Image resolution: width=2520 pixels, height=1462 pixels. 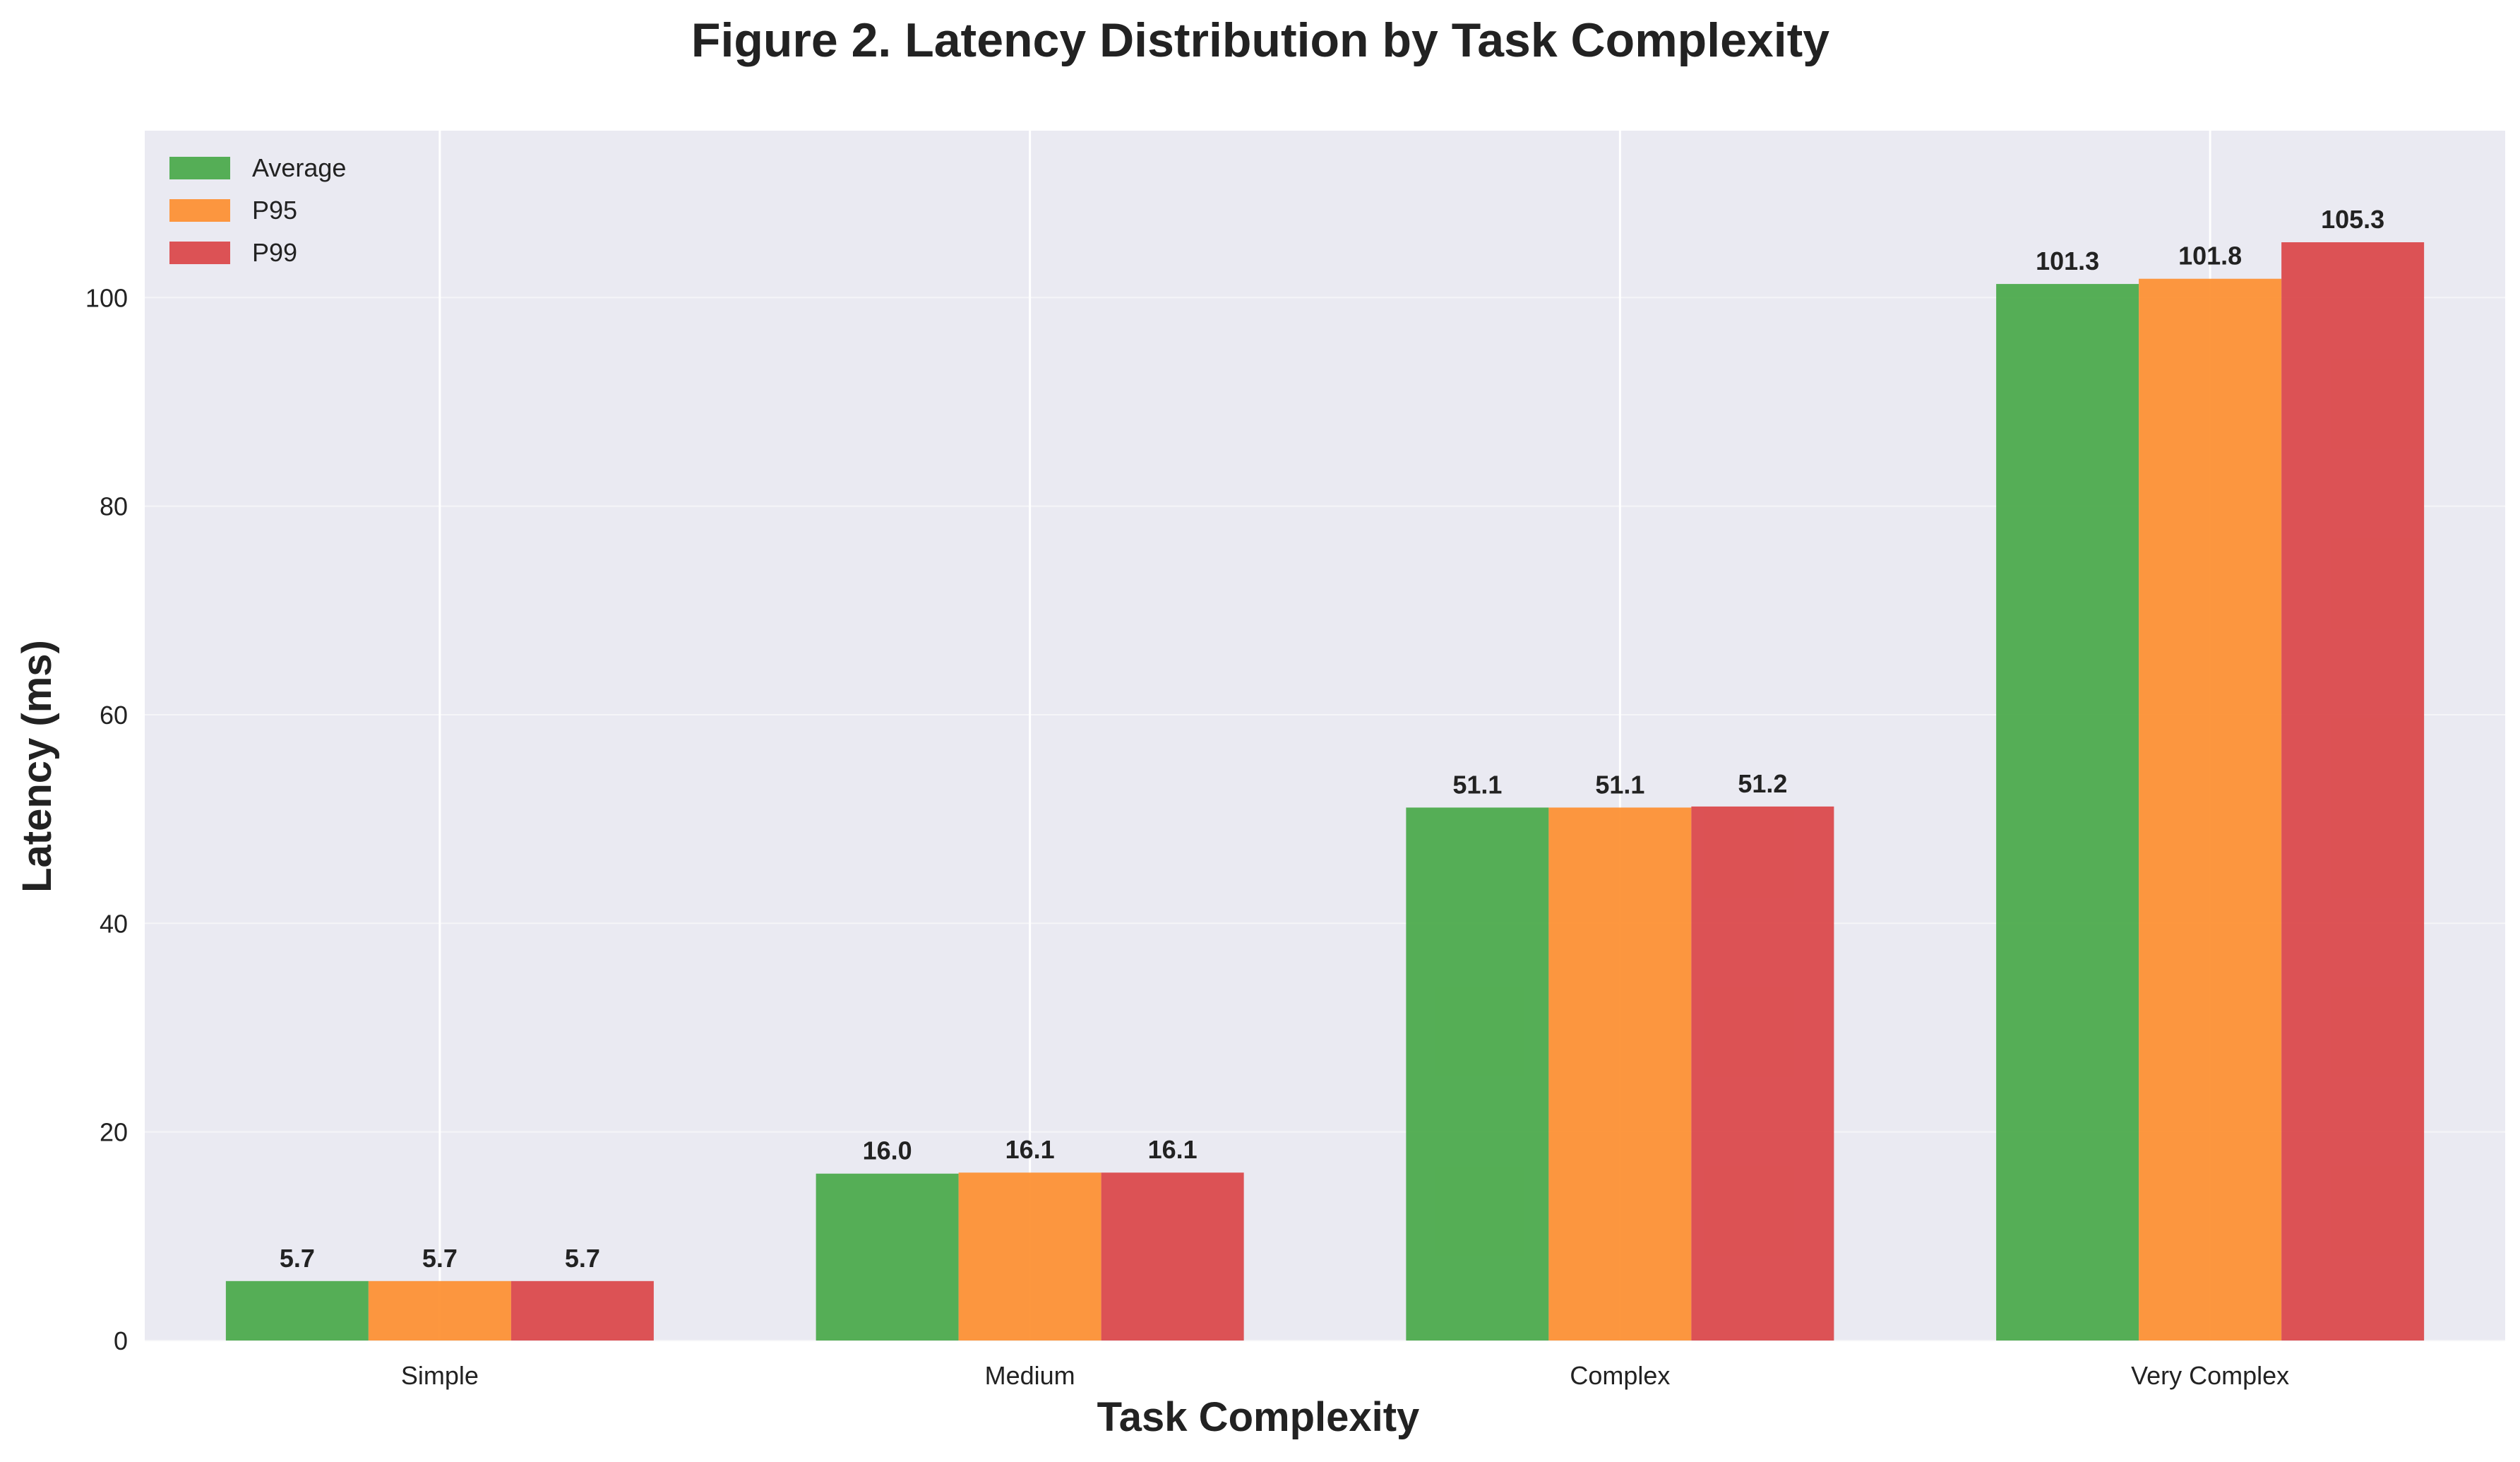 What do you see at coordinates (1620, 1074) in the screenshot?
I see `bar-p95-complex` at bounding box center [1620, 1074].